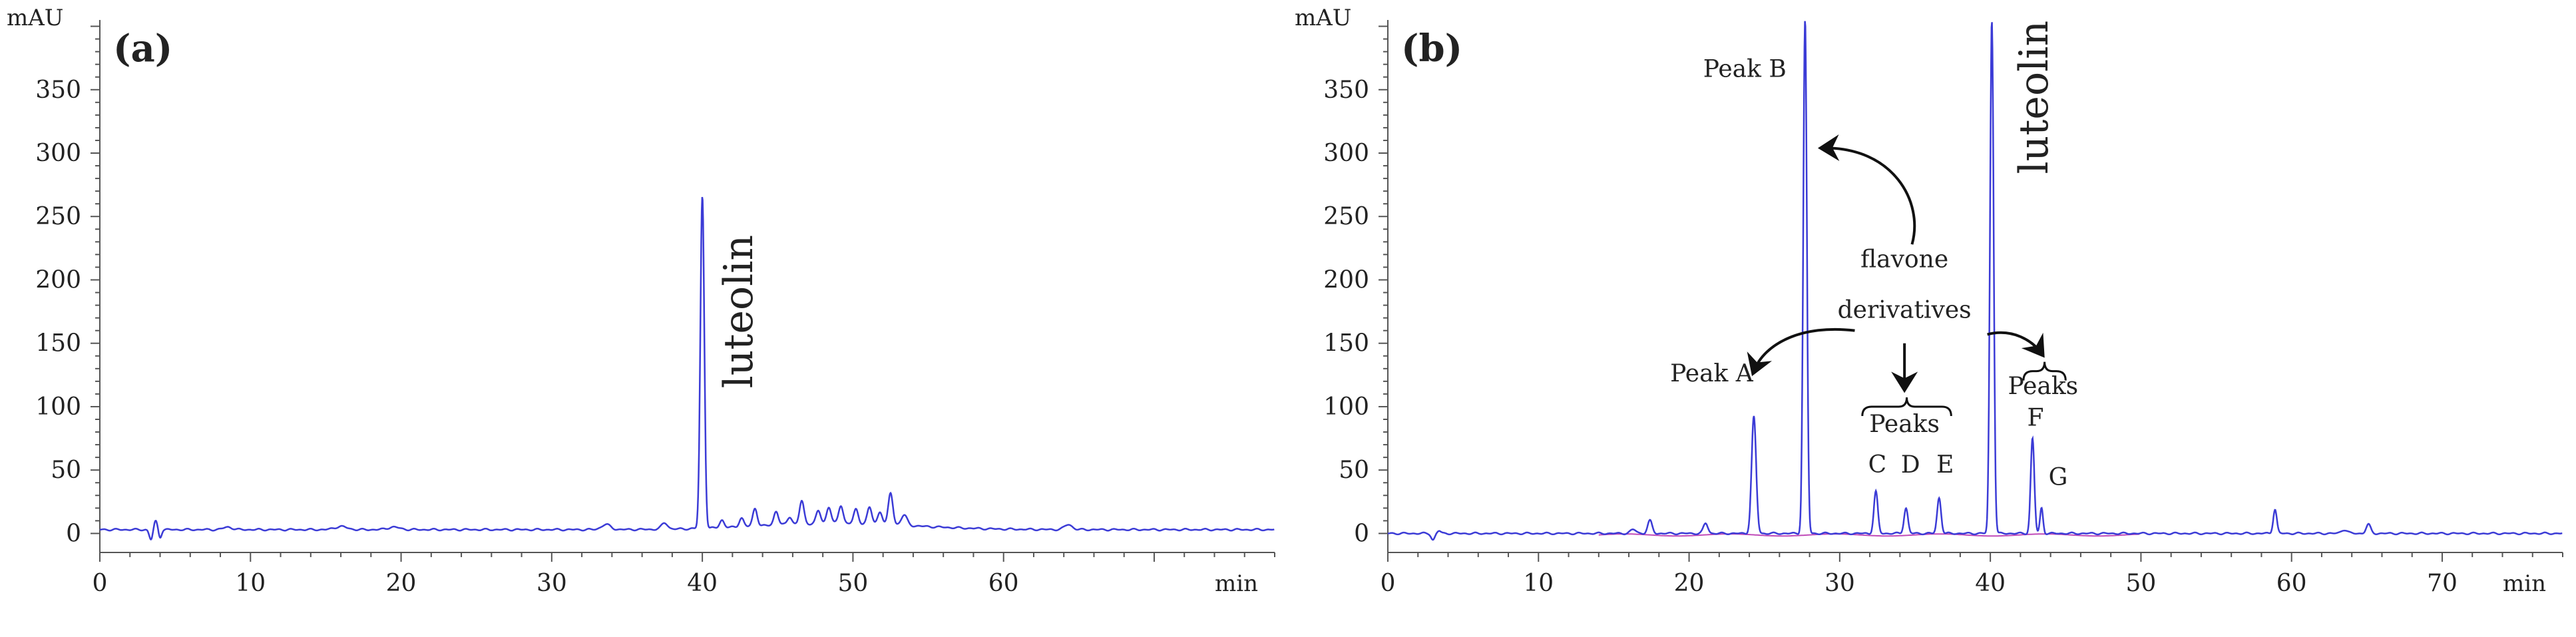 The width and height of the screenshot is (2576, 637). I want to click on annotation-label: C, so click(1877, 465).